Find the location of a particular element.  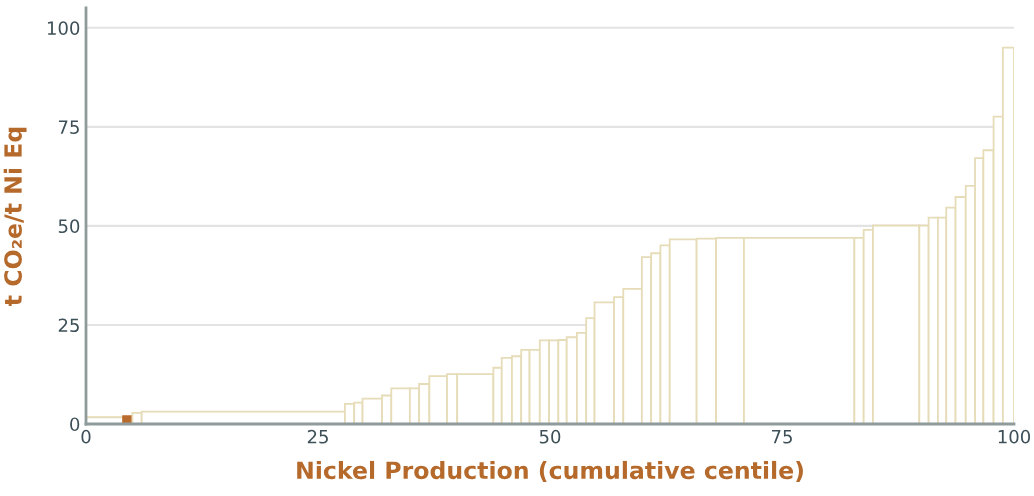

y-tick-label: 75 is located at coordinates (68, 127).